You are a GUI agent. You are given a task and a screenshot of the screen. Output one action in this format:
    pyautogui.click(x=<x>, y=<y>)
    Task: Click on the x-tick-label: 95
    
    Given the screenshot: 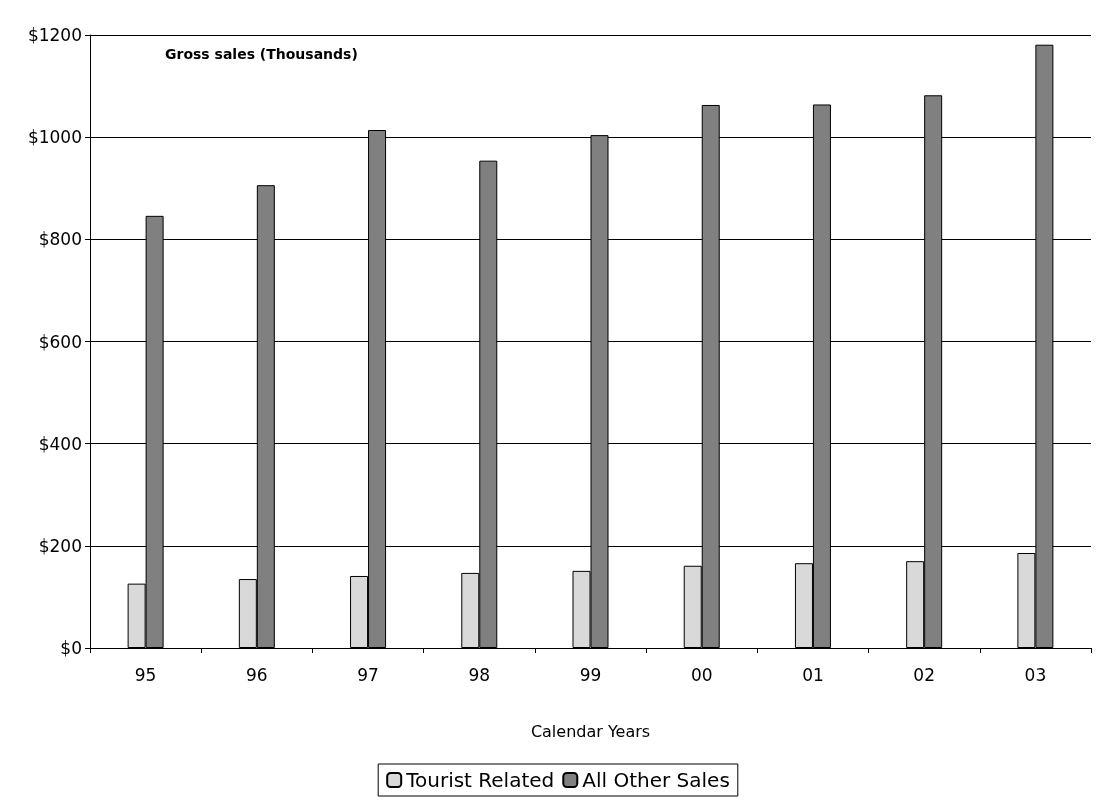 What is the action you would take?
    pyautogui.click(x=145, y=674)
    